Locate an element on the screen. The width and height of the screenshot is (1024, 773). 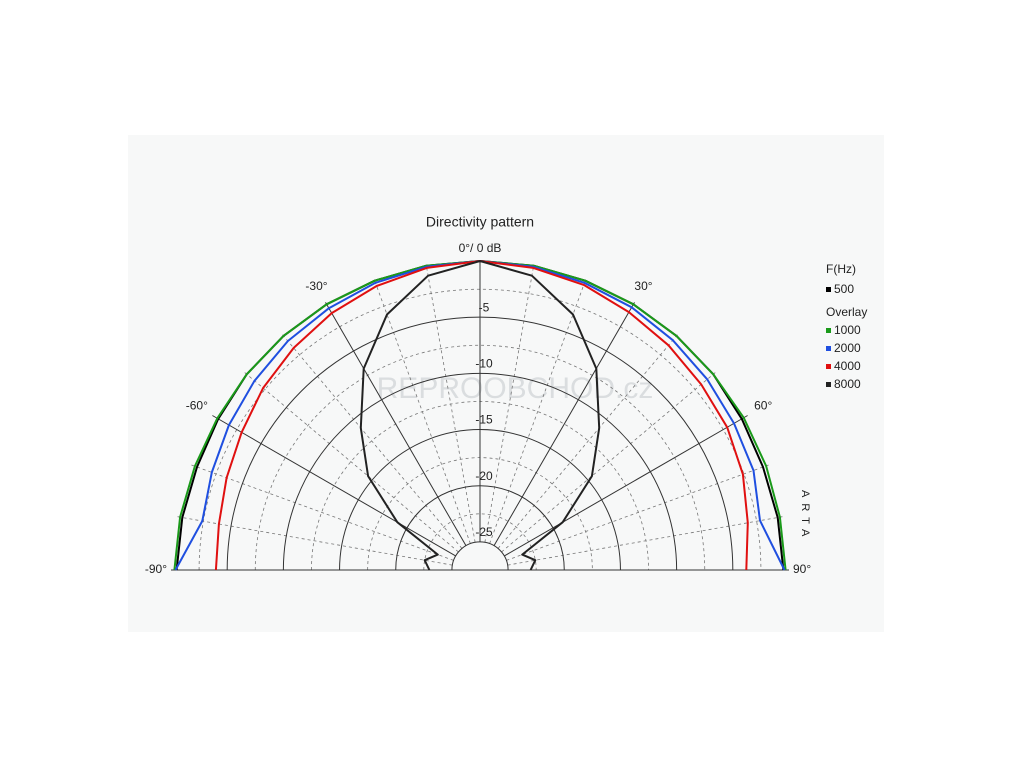
legend-entry: 8000 is located at coordinates (847, 384).